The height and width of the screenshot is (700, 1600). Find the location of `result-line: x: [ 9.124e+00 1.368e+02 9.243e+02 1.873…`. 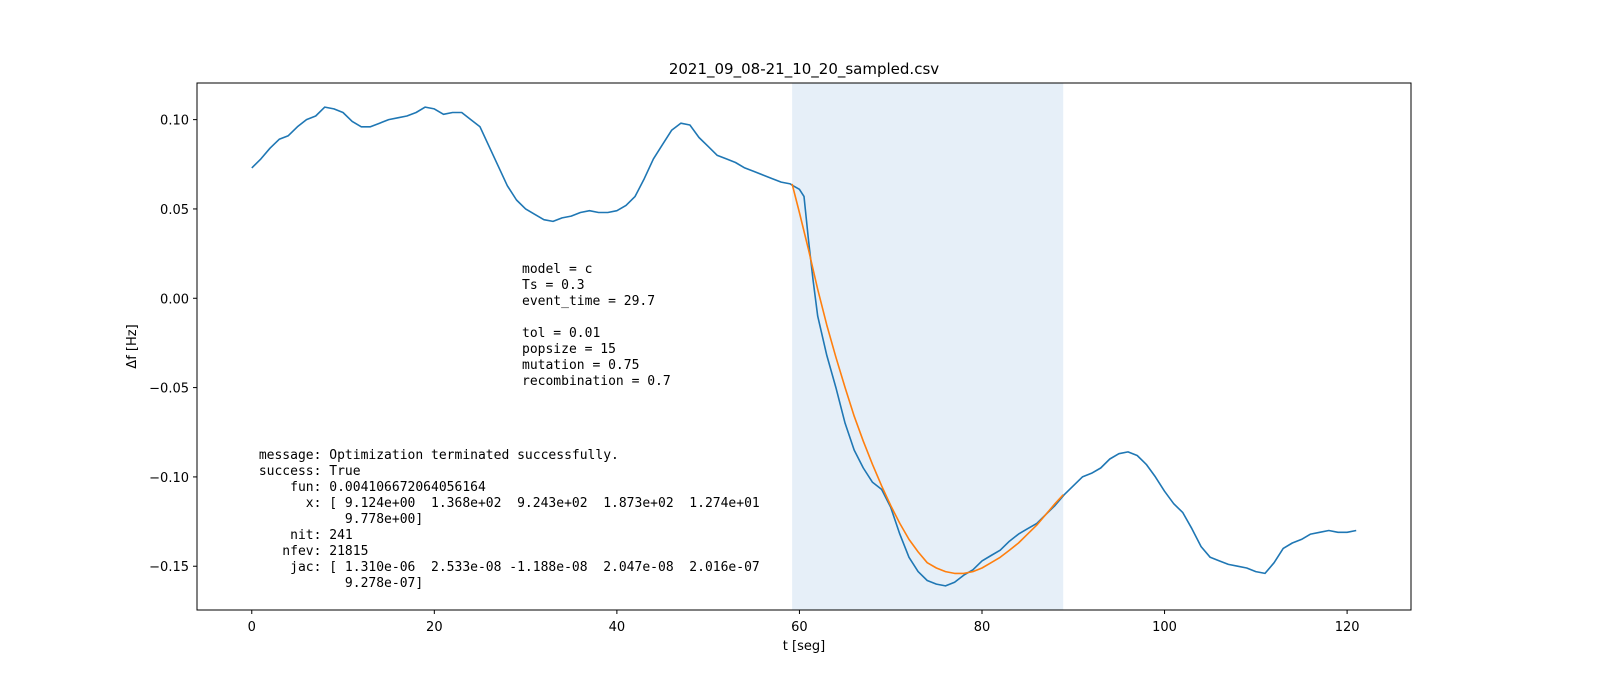

result-line: x: [ 9.124e+00 1.368e+02 9.243e+02 1.873… is located at coordinates (505, 503).